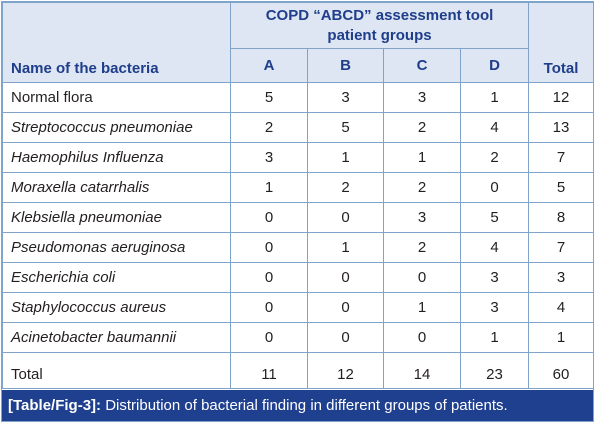  I want to click on table-row: Pseudomonas aeruginosa 0 1 2 4 7, so click(298, 247).